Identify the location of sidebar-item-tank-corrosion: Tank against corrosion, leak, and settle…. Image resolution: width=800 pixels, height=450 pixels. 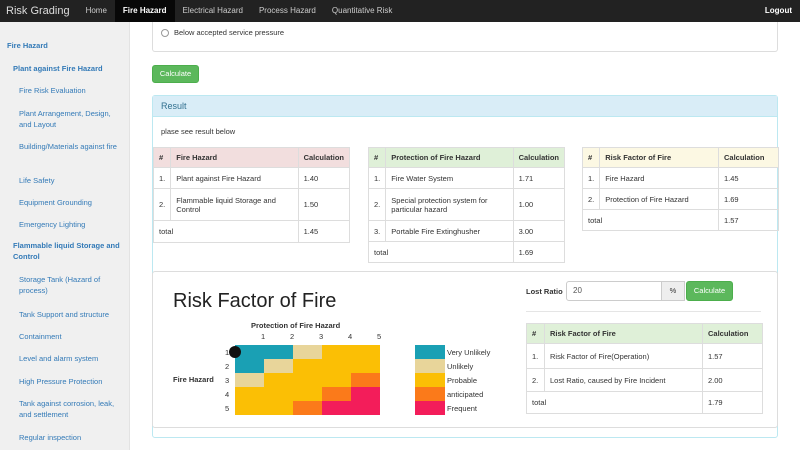
(67, 409).